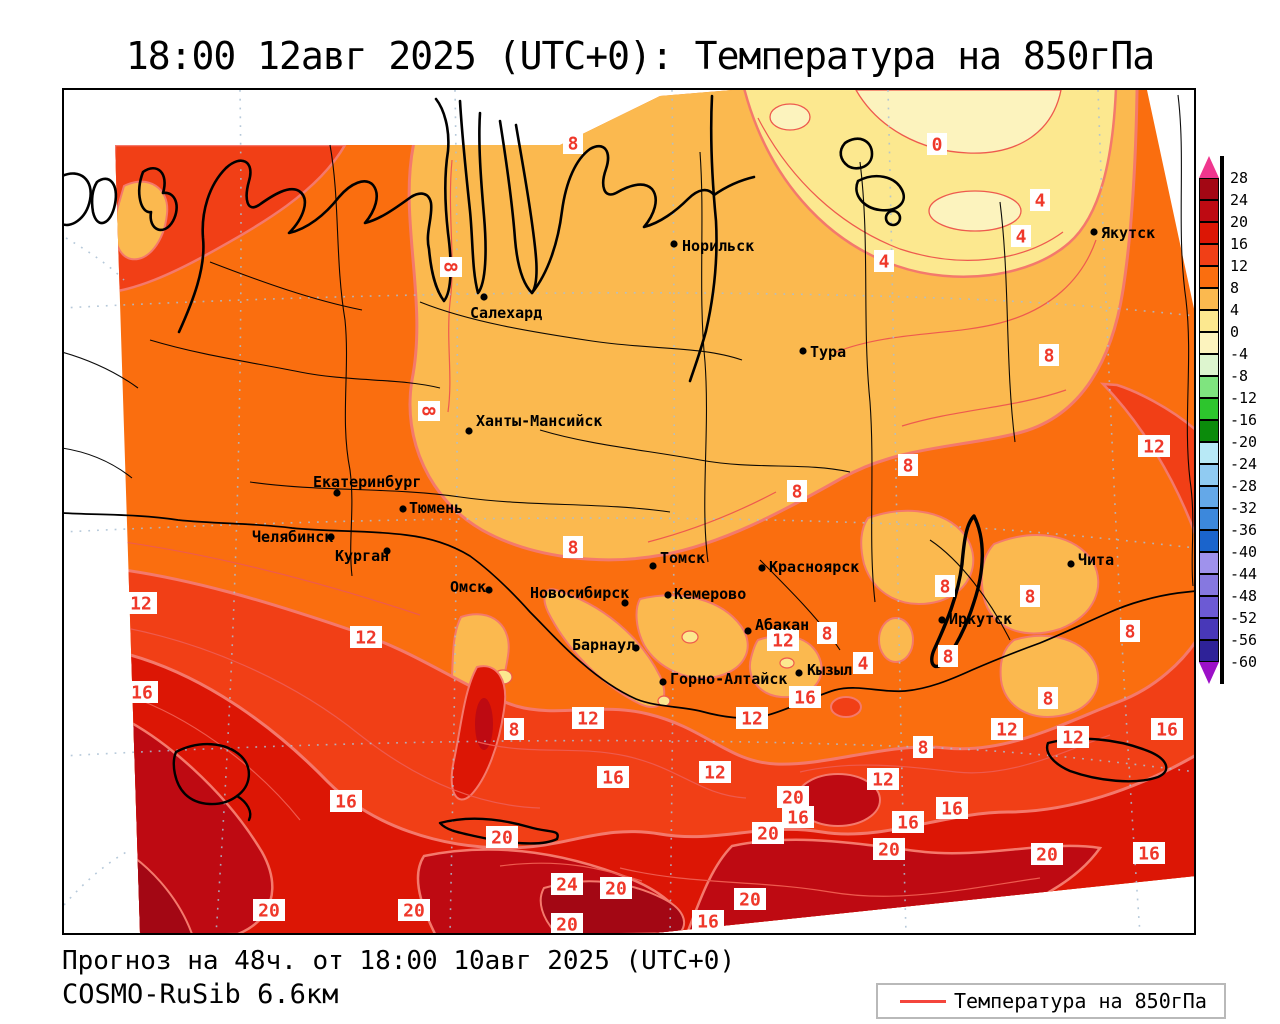 The width and height of the screenshot is (1280, 1024). I want to click on contour-label: 24, so click(567, 884).